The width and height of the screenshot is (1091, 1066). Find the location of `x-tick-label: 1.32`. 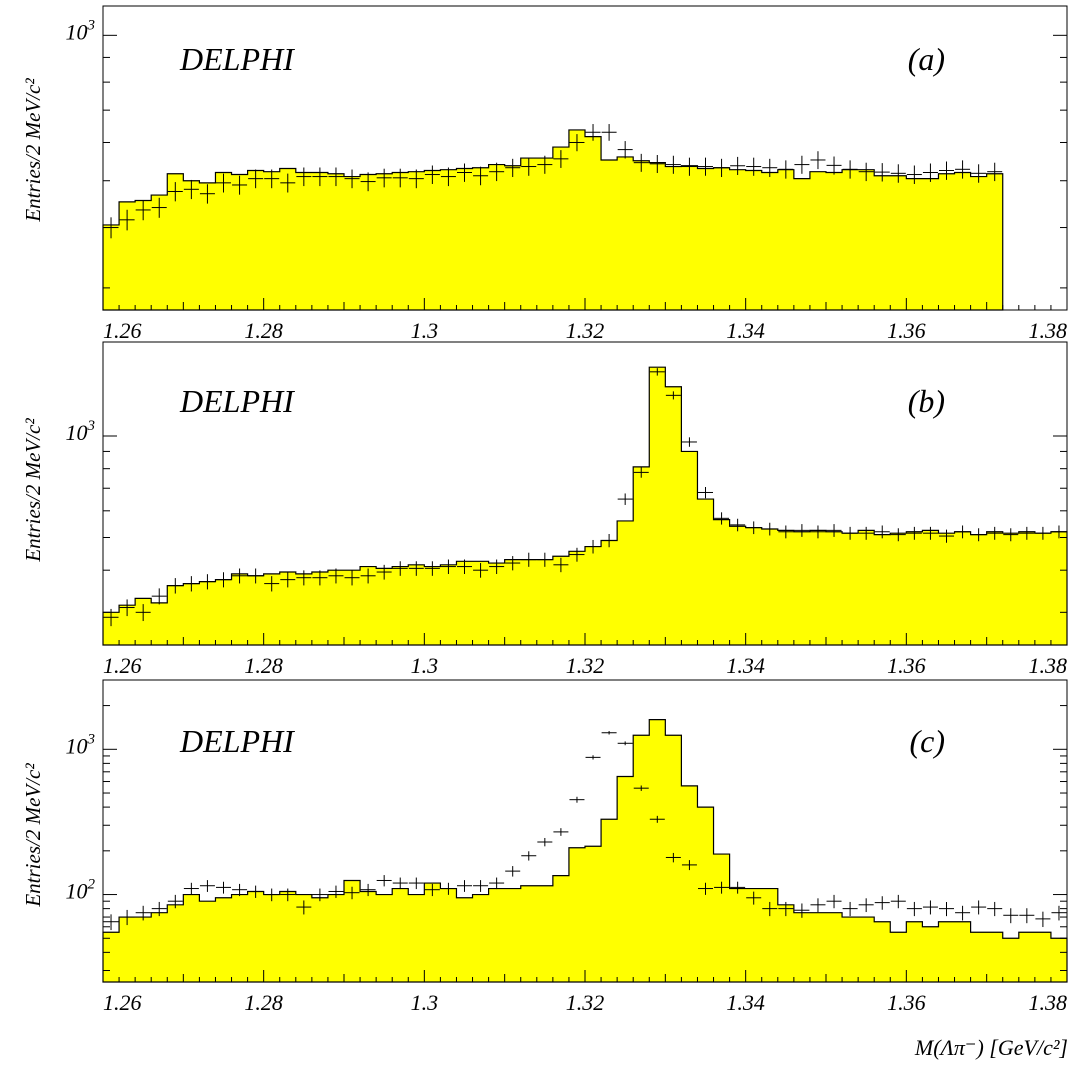

x-tick-label: 1.32 is located at coordinates (585, 1002).